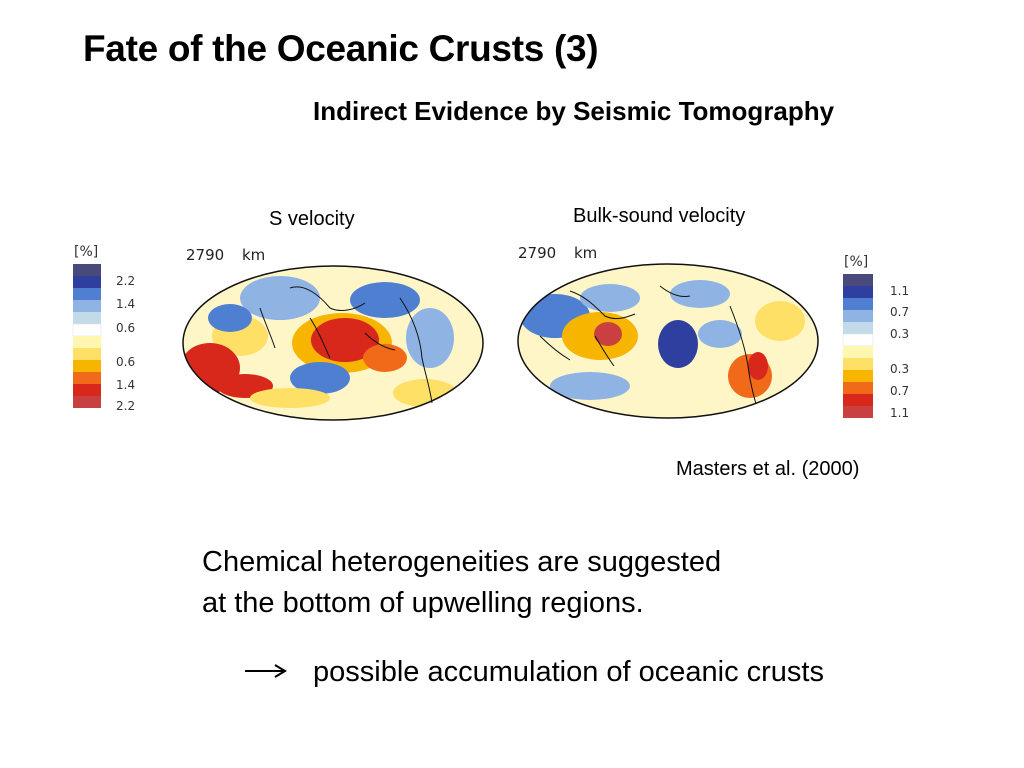 The image size is (1024, 768). What do you see at coordinates (205, 255) in the screenshot?
I see `s-depth-value: 2790` at bounding box center [205, 255].